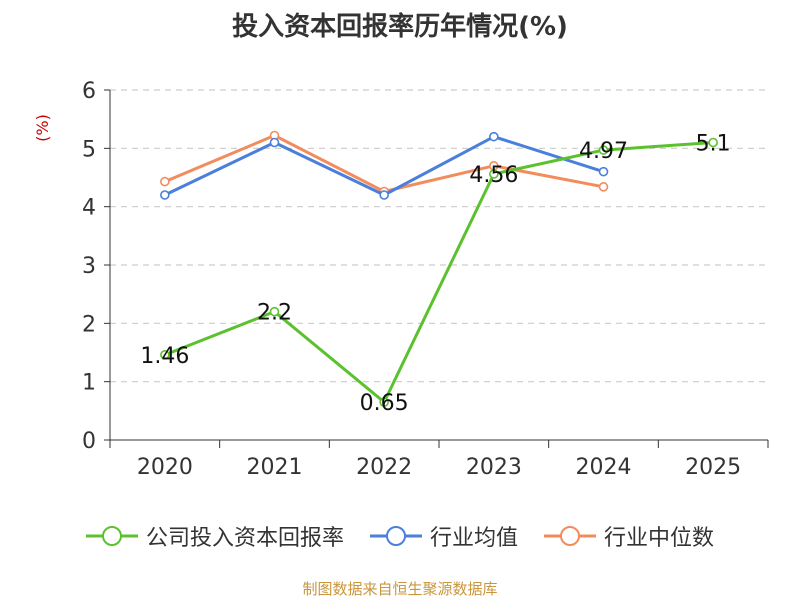  I want to click on x-tick-label: 2020, so click(165, 467).